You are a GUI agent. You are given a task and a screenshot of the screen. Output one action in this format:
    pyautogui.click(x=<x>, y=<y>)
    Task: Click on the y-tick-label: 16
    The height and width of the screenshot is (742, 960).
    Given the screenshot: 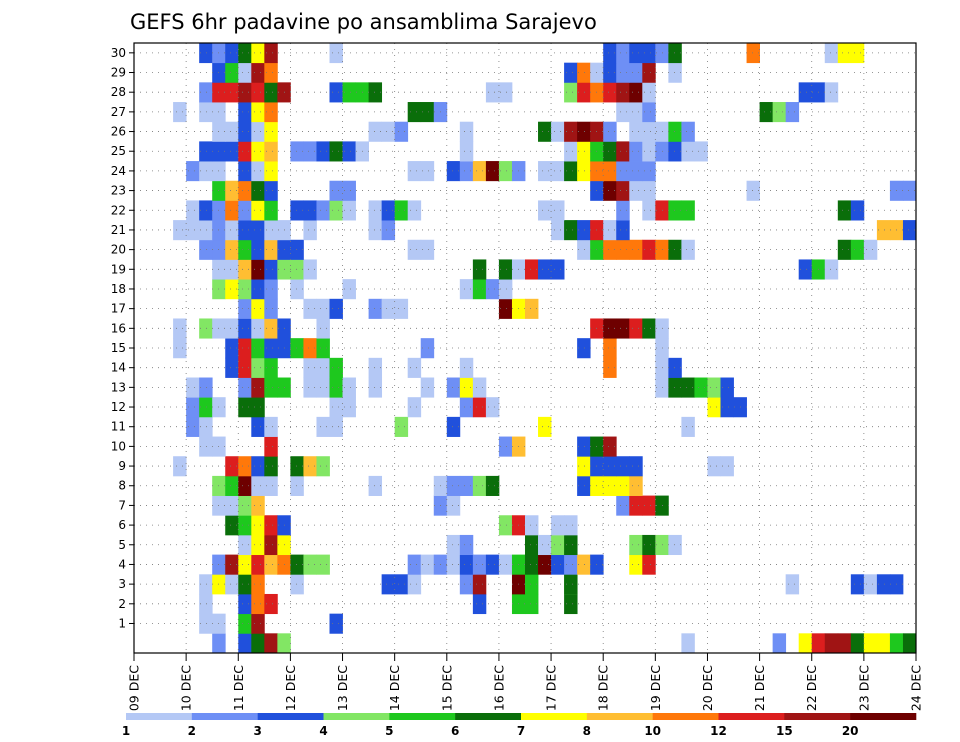 What is the action you would take?
    pyautogui.click(x=118, y=328)
    